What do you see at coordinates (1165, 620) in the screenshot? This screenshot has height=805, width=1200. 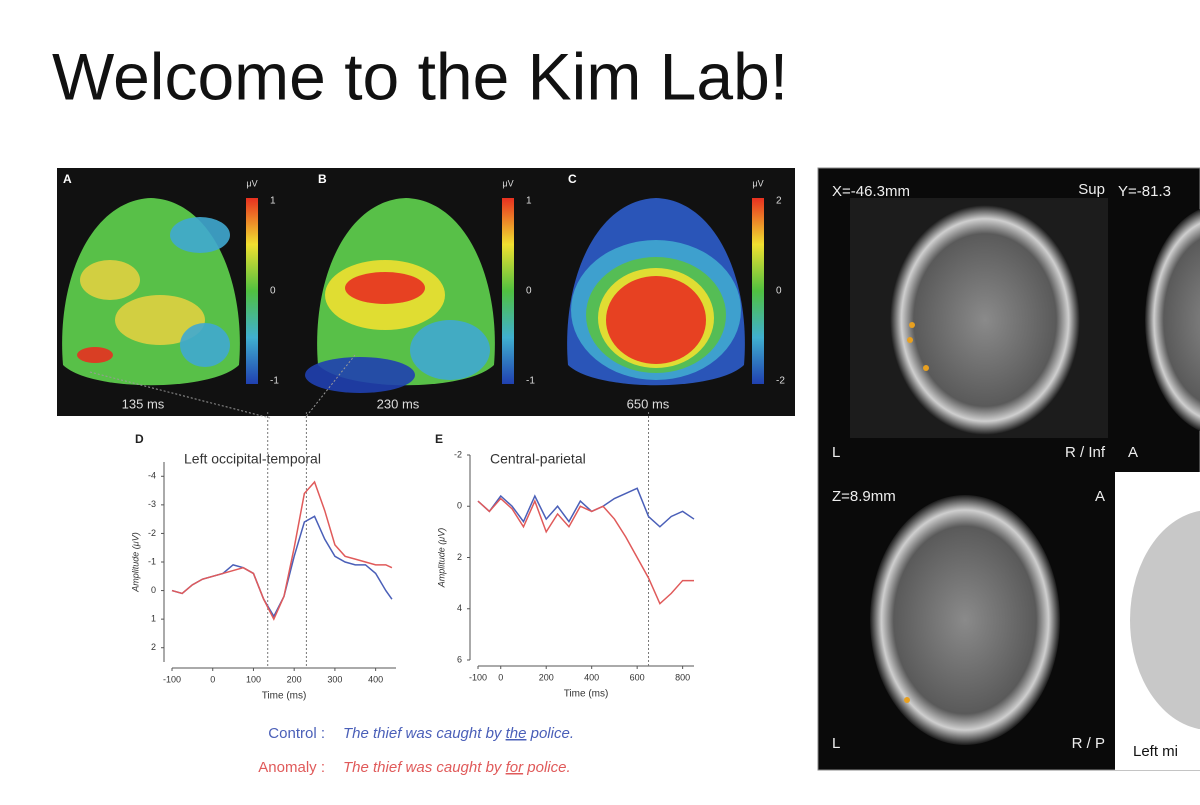 I see `brain-render` at bounding box center [1165, 620].